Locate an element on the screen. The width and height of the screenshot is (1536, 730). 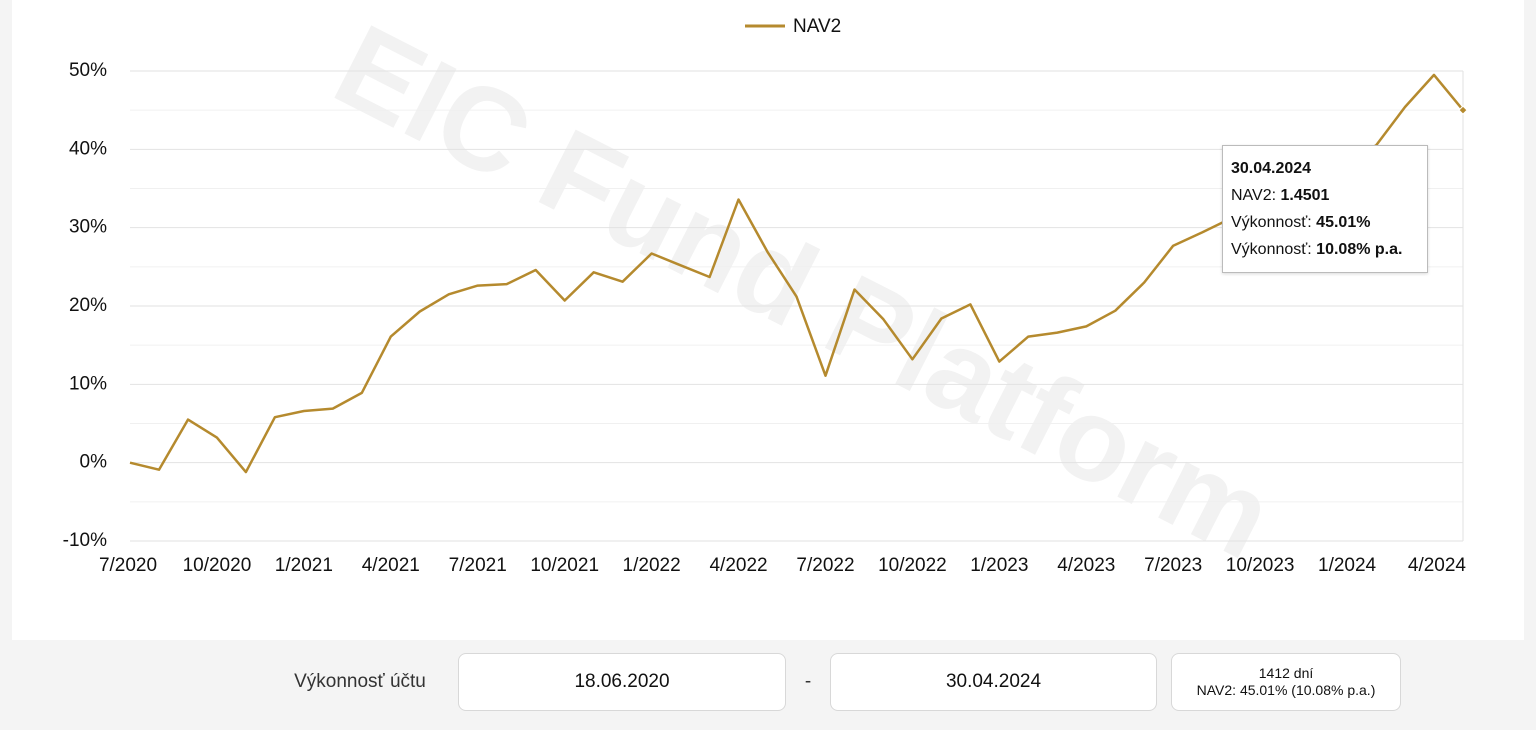
summary-text: NAV2: 45.01% (10.08% p.a.) is located at coordinates (1286, 690).